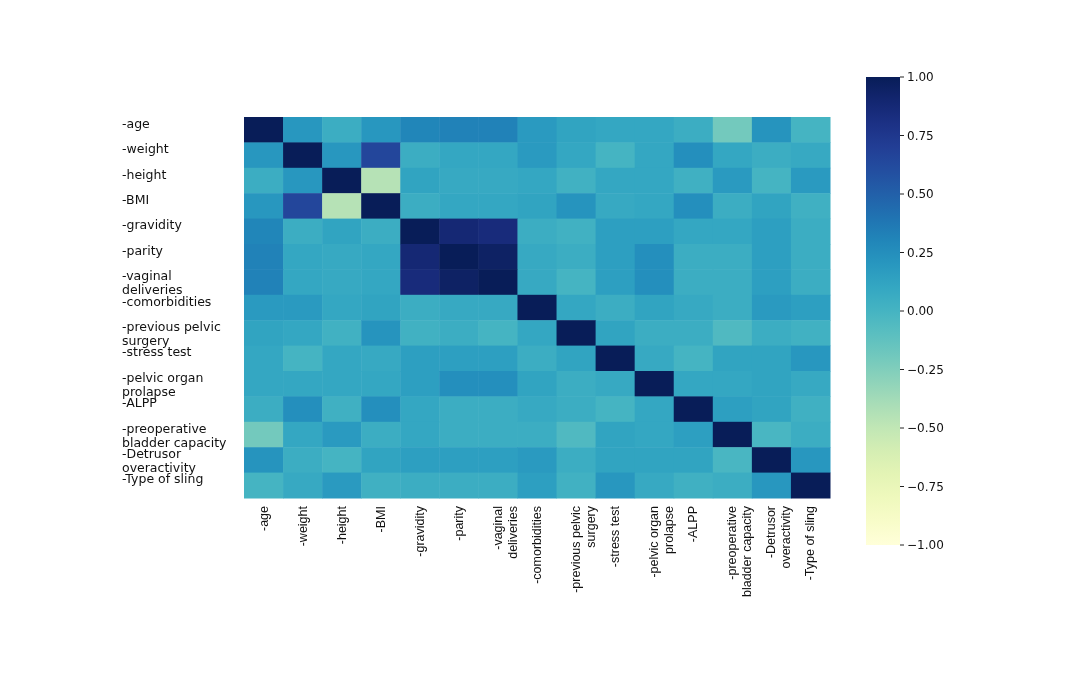 The width and height of the screenshot is (1080, 693). What do you see at coordinates (925, 369) in the screenshot?
I see `color-bar-label: −0.25` at bounding box center [925, 369].